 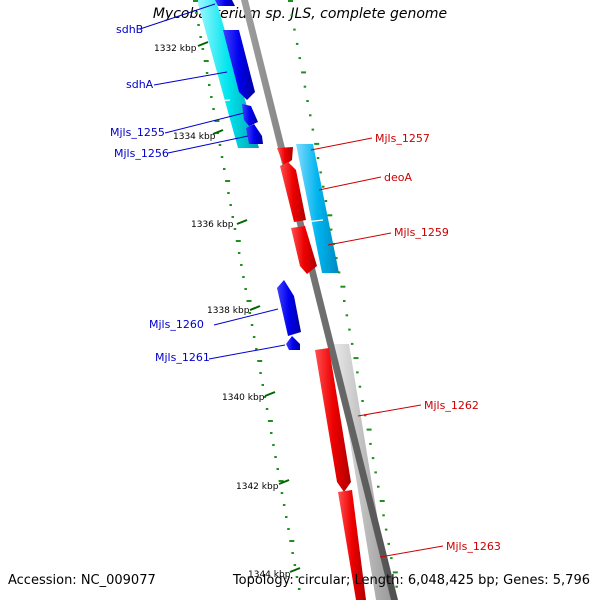 I want to click on map-title: Mycobacterium sp. JLS, complete genome, so click(x=300, y=14).